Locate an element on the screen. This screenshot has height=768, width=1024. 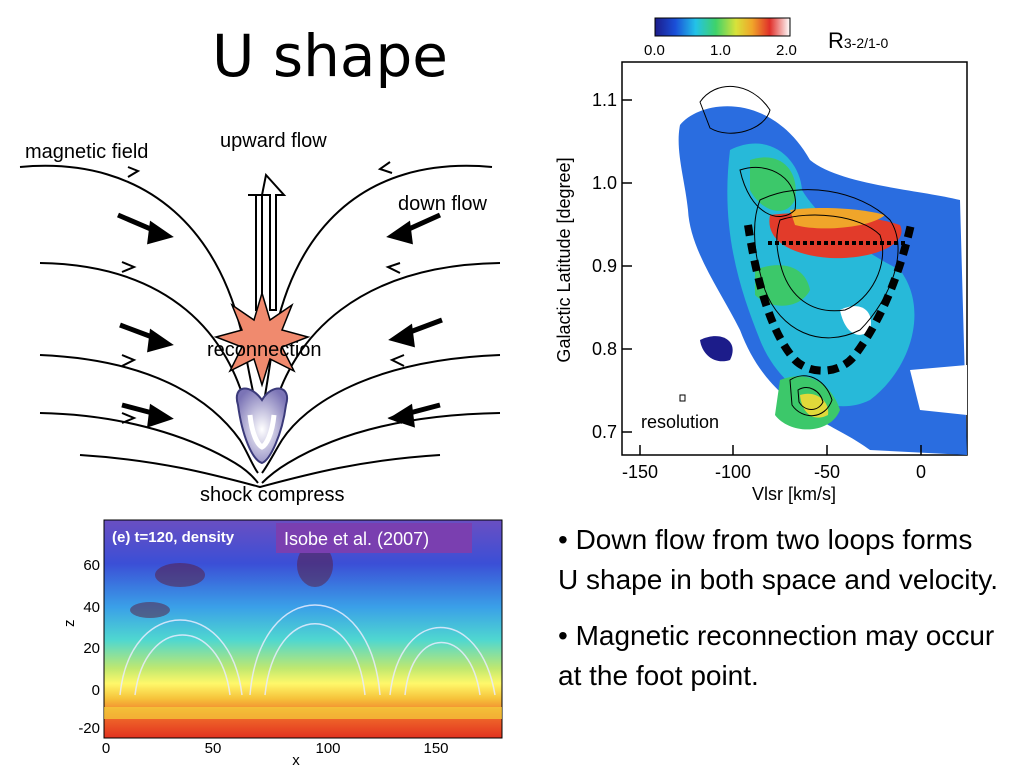
sim-y-tick: 20 is located at coordinates (91, 648).